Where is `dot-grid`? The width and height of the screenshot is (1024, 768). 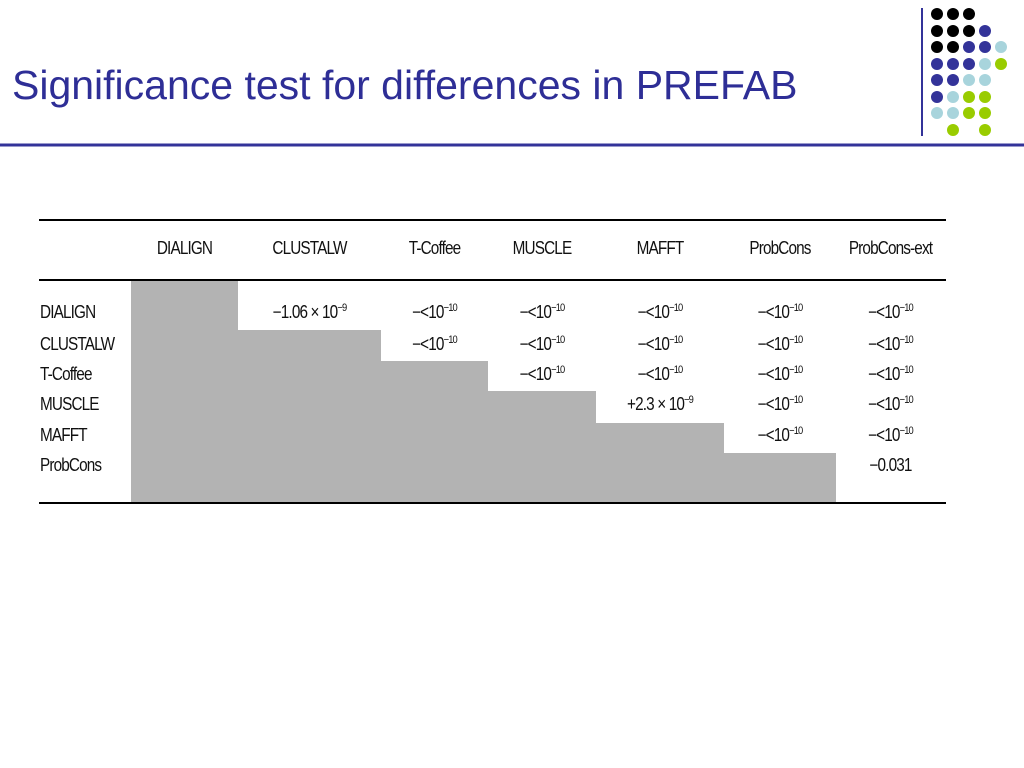 dot-grid is located at coordinates (969, 72).